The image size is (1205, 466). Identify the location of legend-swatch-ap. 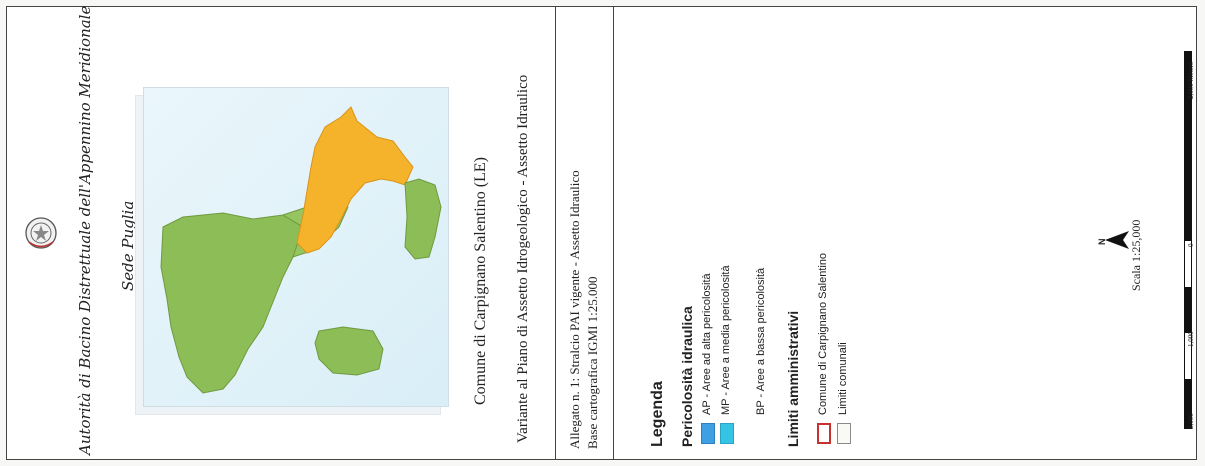
(708, 433).